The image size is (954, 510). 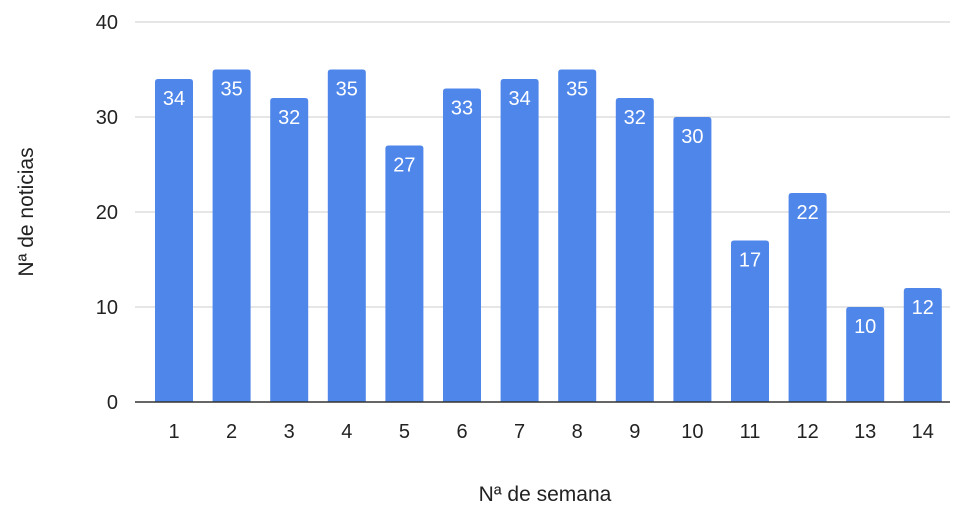 What do you see at coordinates (577, 432) in the screenshot?
I see `x-tick-label: 8` at bounding box center [577, 432].